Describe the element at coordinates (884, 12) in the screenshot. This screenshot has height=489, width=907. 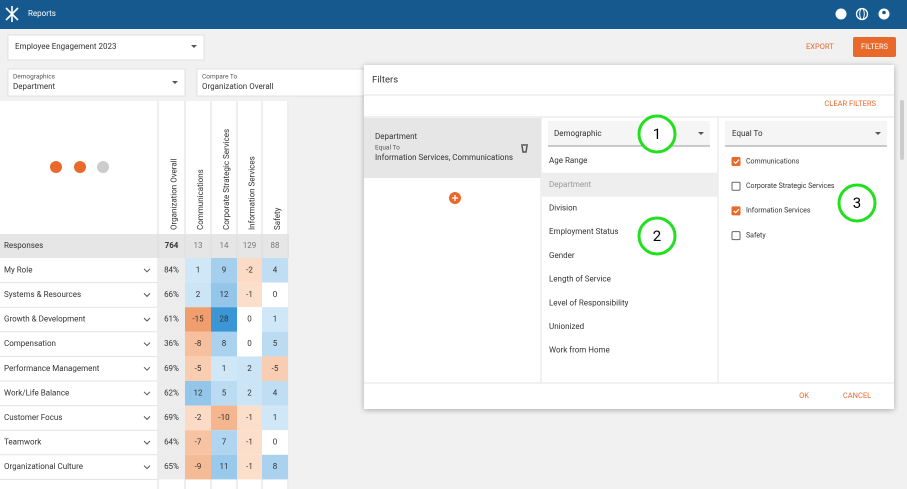
I see `account-icon-head` at that location.